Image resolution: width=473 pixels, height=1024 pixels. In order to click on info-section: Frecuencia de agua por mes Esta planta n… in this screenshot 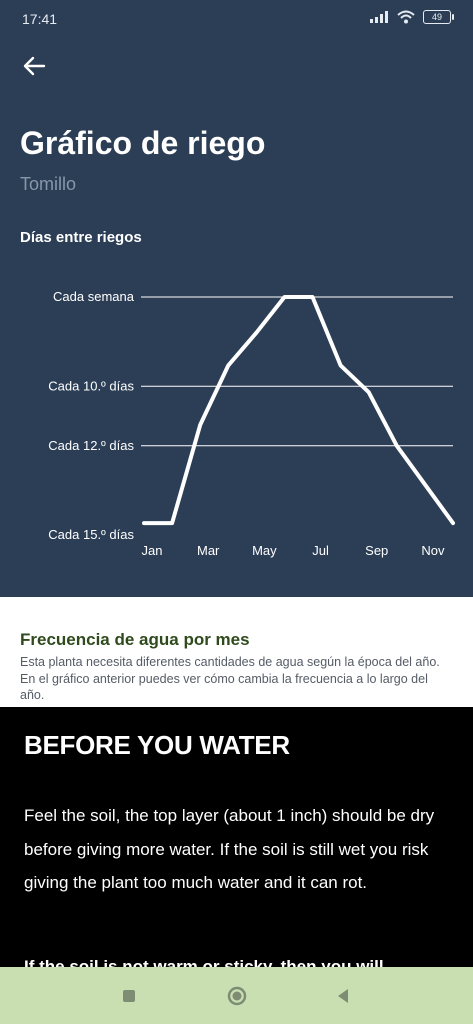, I will do `click(236, 652)`.